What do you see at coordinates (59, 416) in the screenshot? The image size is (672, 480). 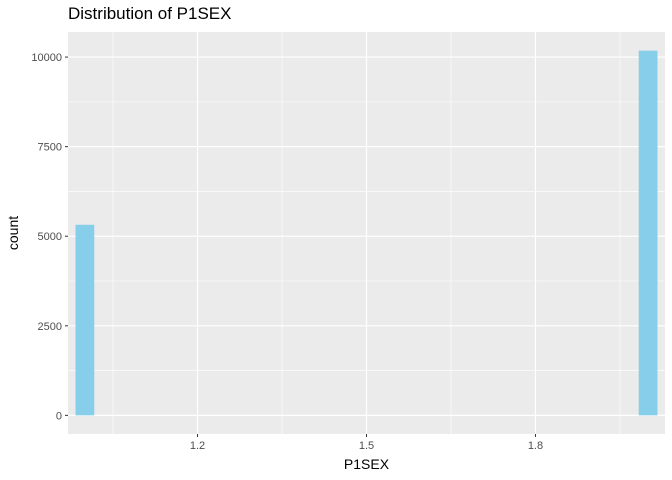 I see `y-tick-label: 0` at bounding box center [59, 416].